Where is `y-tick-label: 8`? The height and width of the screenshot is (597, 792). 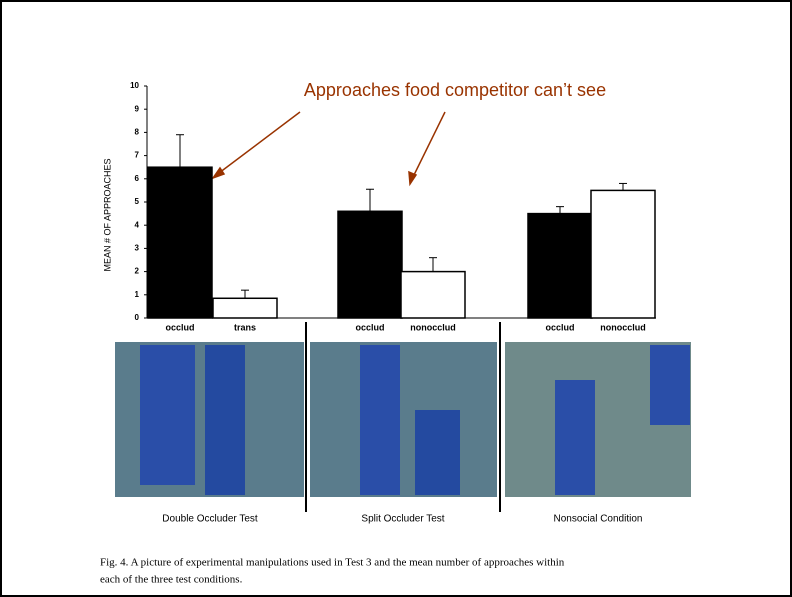 y-tick-label: 8 is located at coordinates (137, 132).